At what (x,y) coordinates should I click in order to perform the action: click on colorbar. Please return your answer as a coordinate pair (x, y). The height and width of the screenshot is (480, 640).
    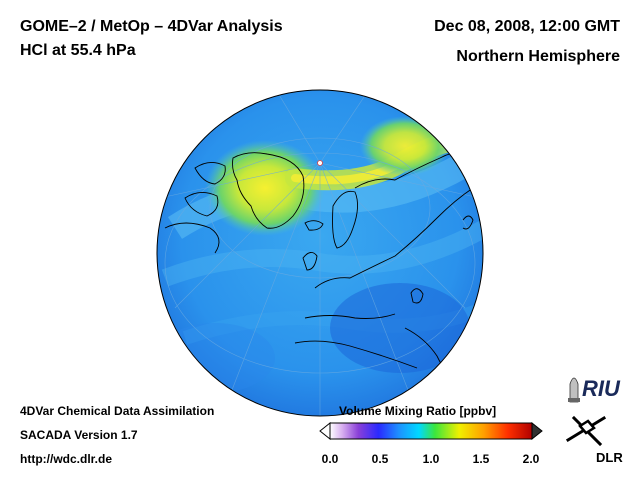
    Looking at the image, I should click on (431, 431).